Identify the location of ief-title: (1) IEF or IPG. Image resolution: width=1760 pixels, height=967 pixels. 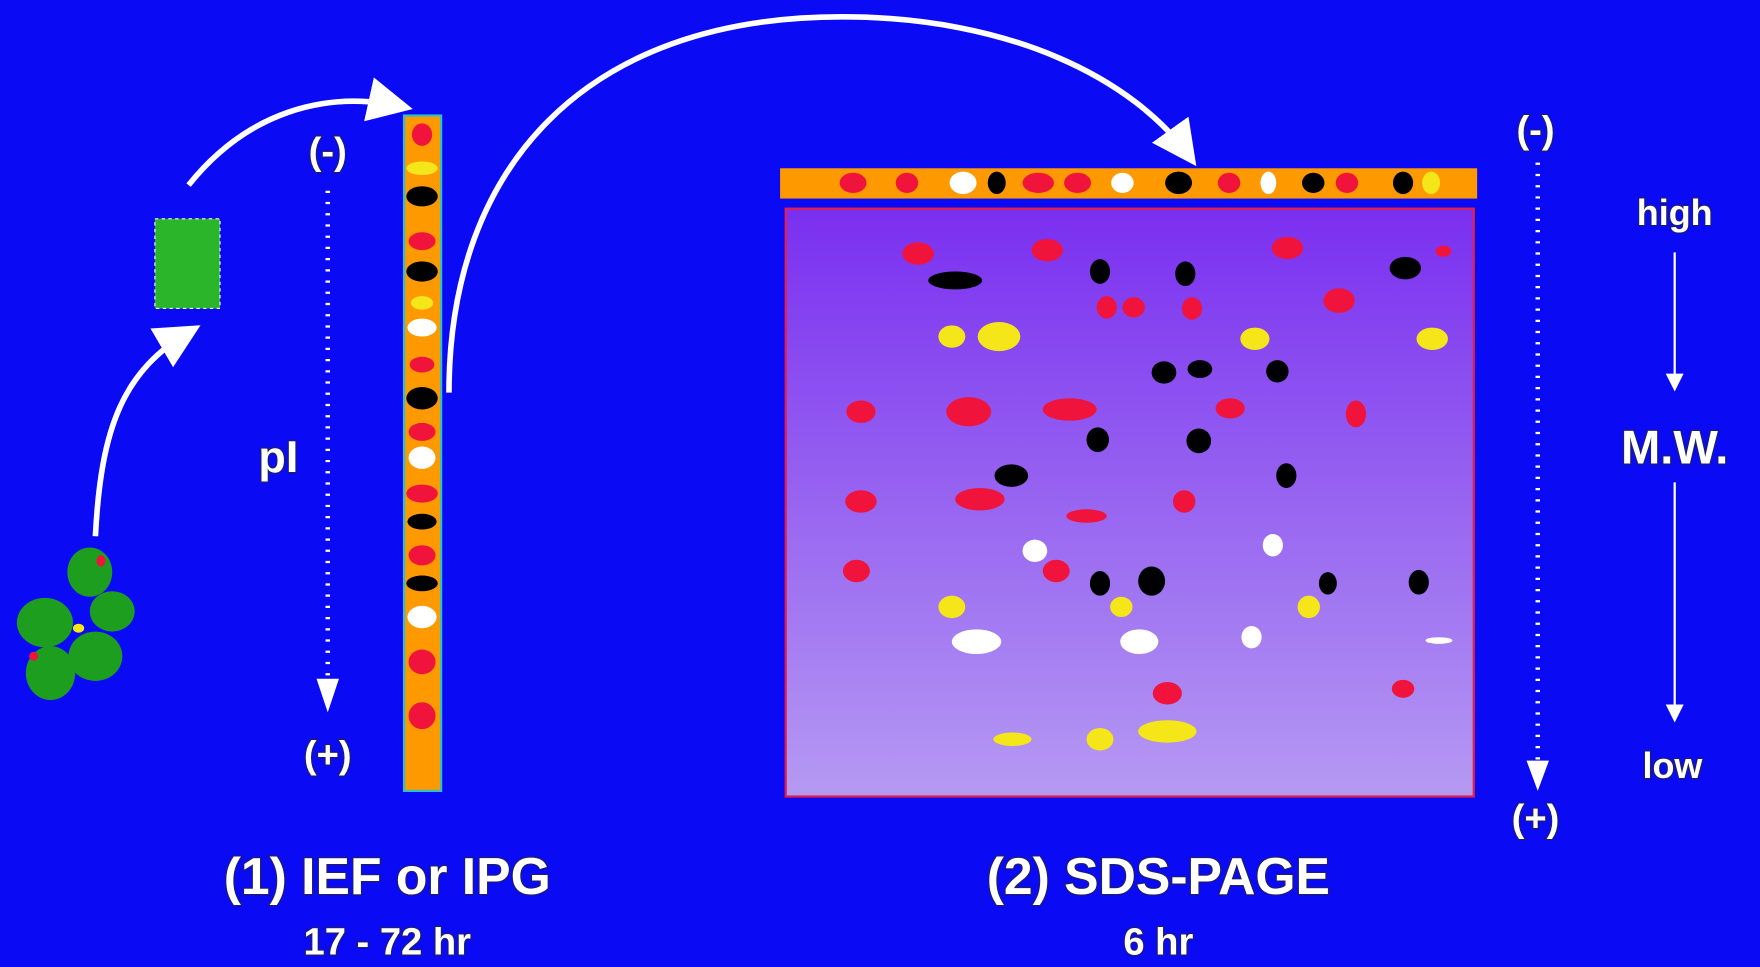
(387, 876).